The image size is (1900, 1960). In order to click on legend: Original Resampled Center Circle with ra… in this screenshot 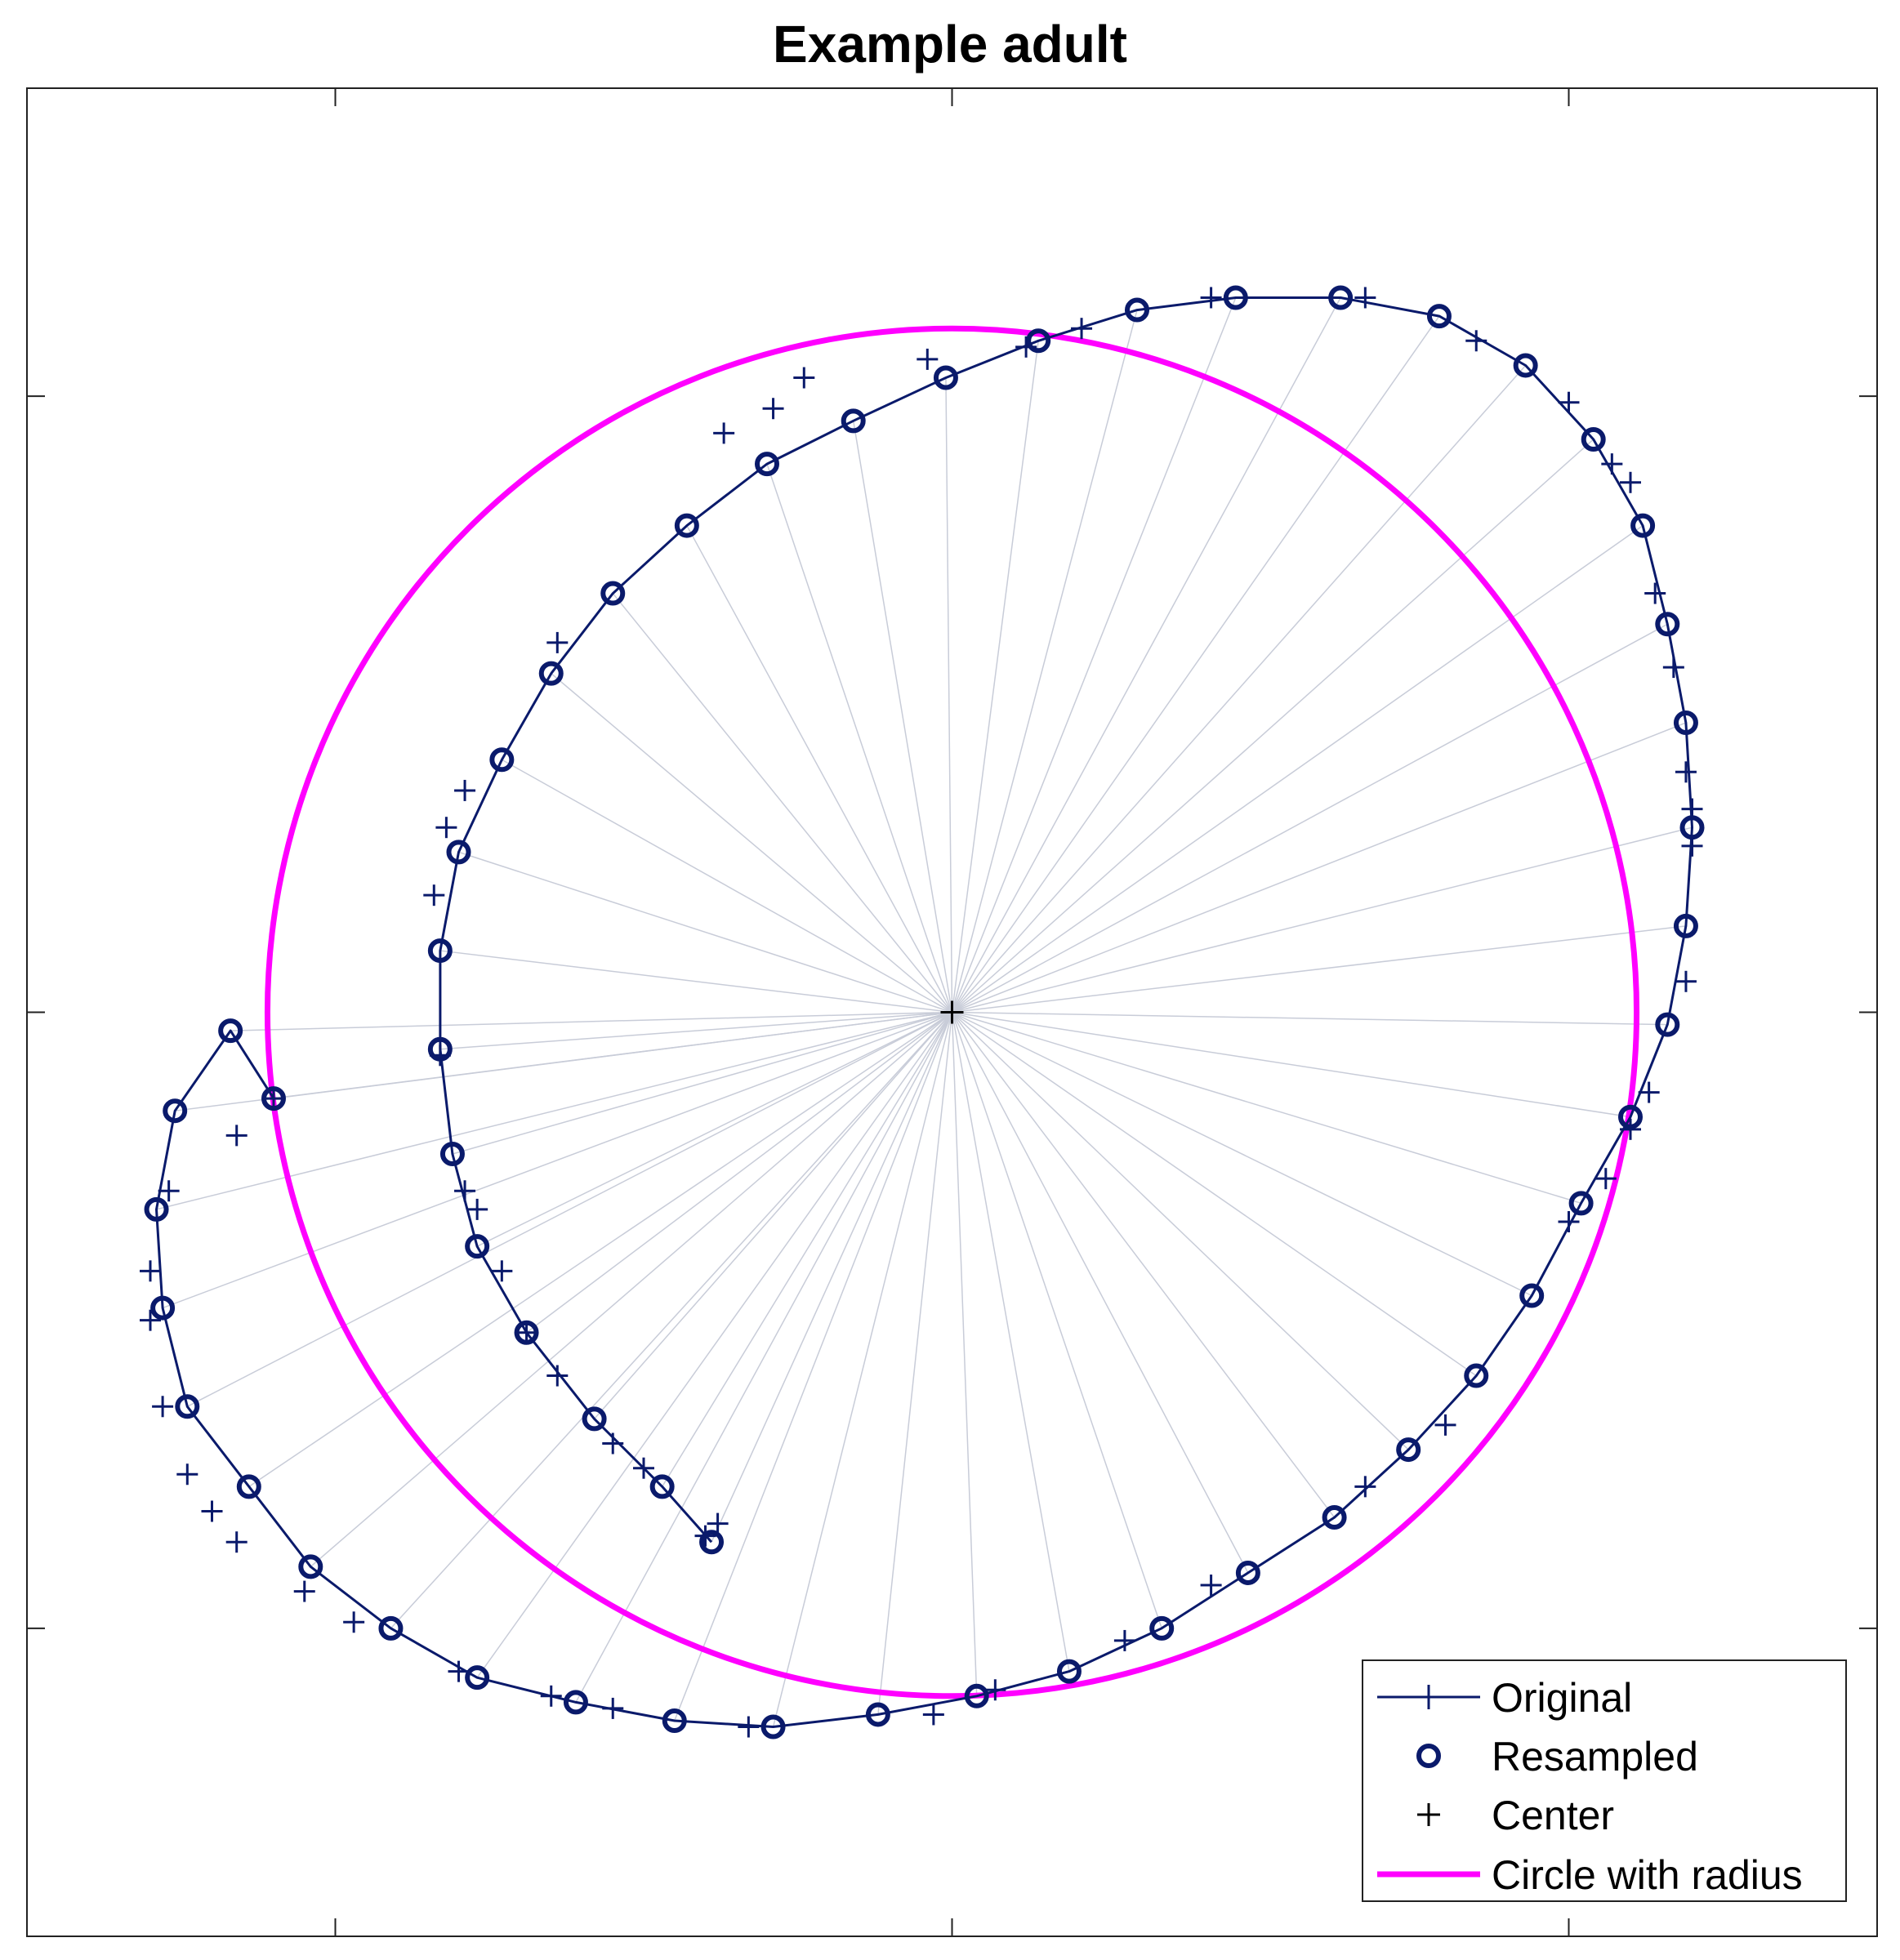, I will do `click(1604, 1780)`.